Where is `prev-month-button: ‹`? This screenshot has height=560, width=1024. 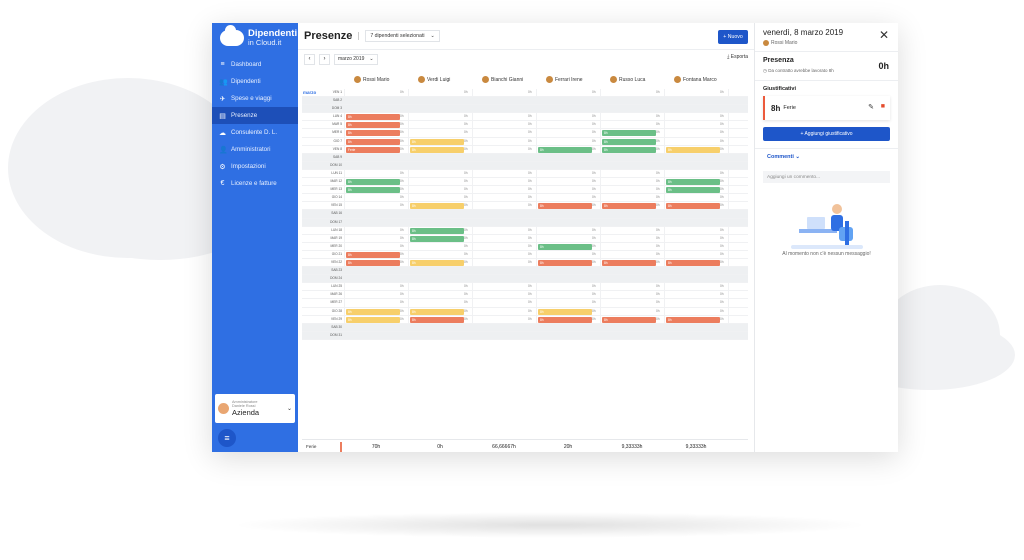 prev-month-button: ‹ is located at coordinates (309, 59).